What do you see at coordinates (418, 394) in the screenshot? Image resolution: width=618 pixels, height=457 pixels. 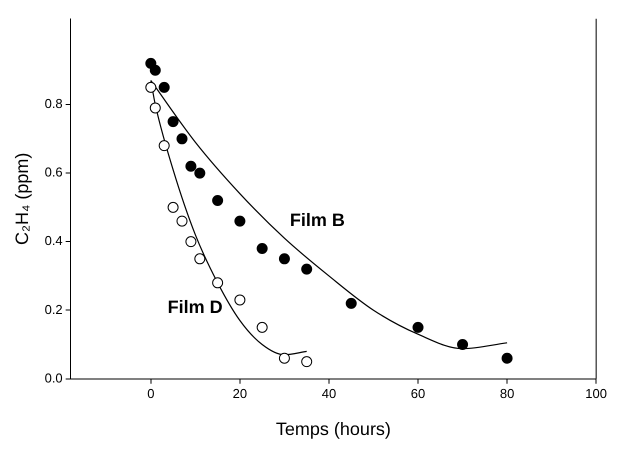 I see `x-tick-label: 60` at bounding box center [418, 394].